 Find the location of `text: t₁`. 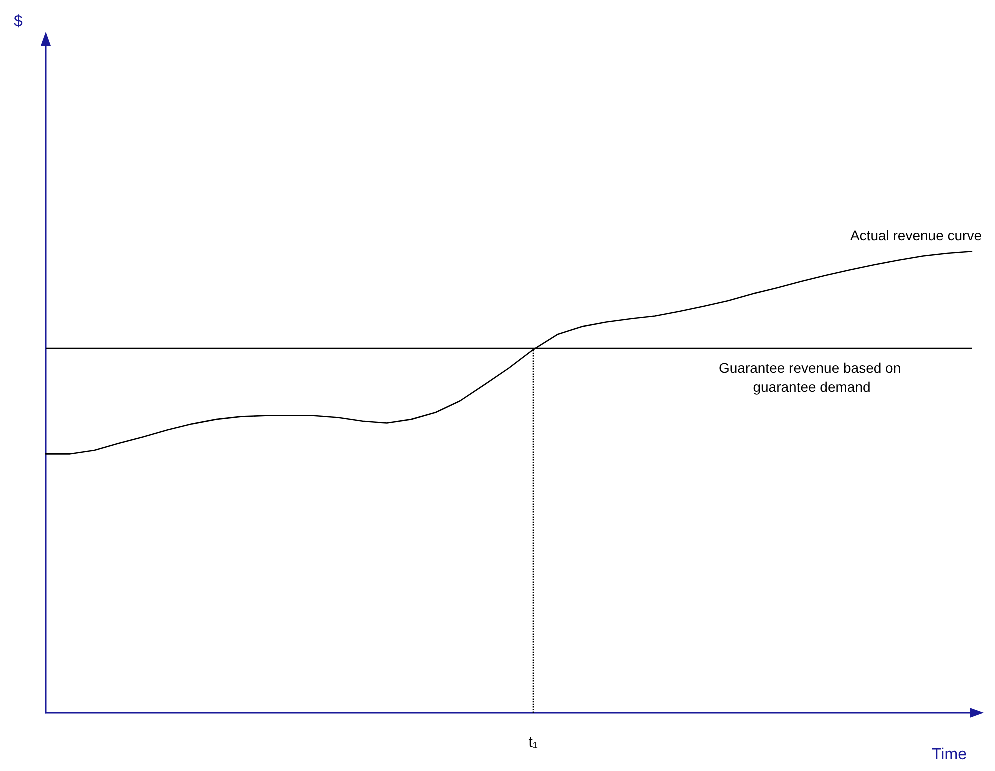

text: t₁ is located at coordinates (533, 742).